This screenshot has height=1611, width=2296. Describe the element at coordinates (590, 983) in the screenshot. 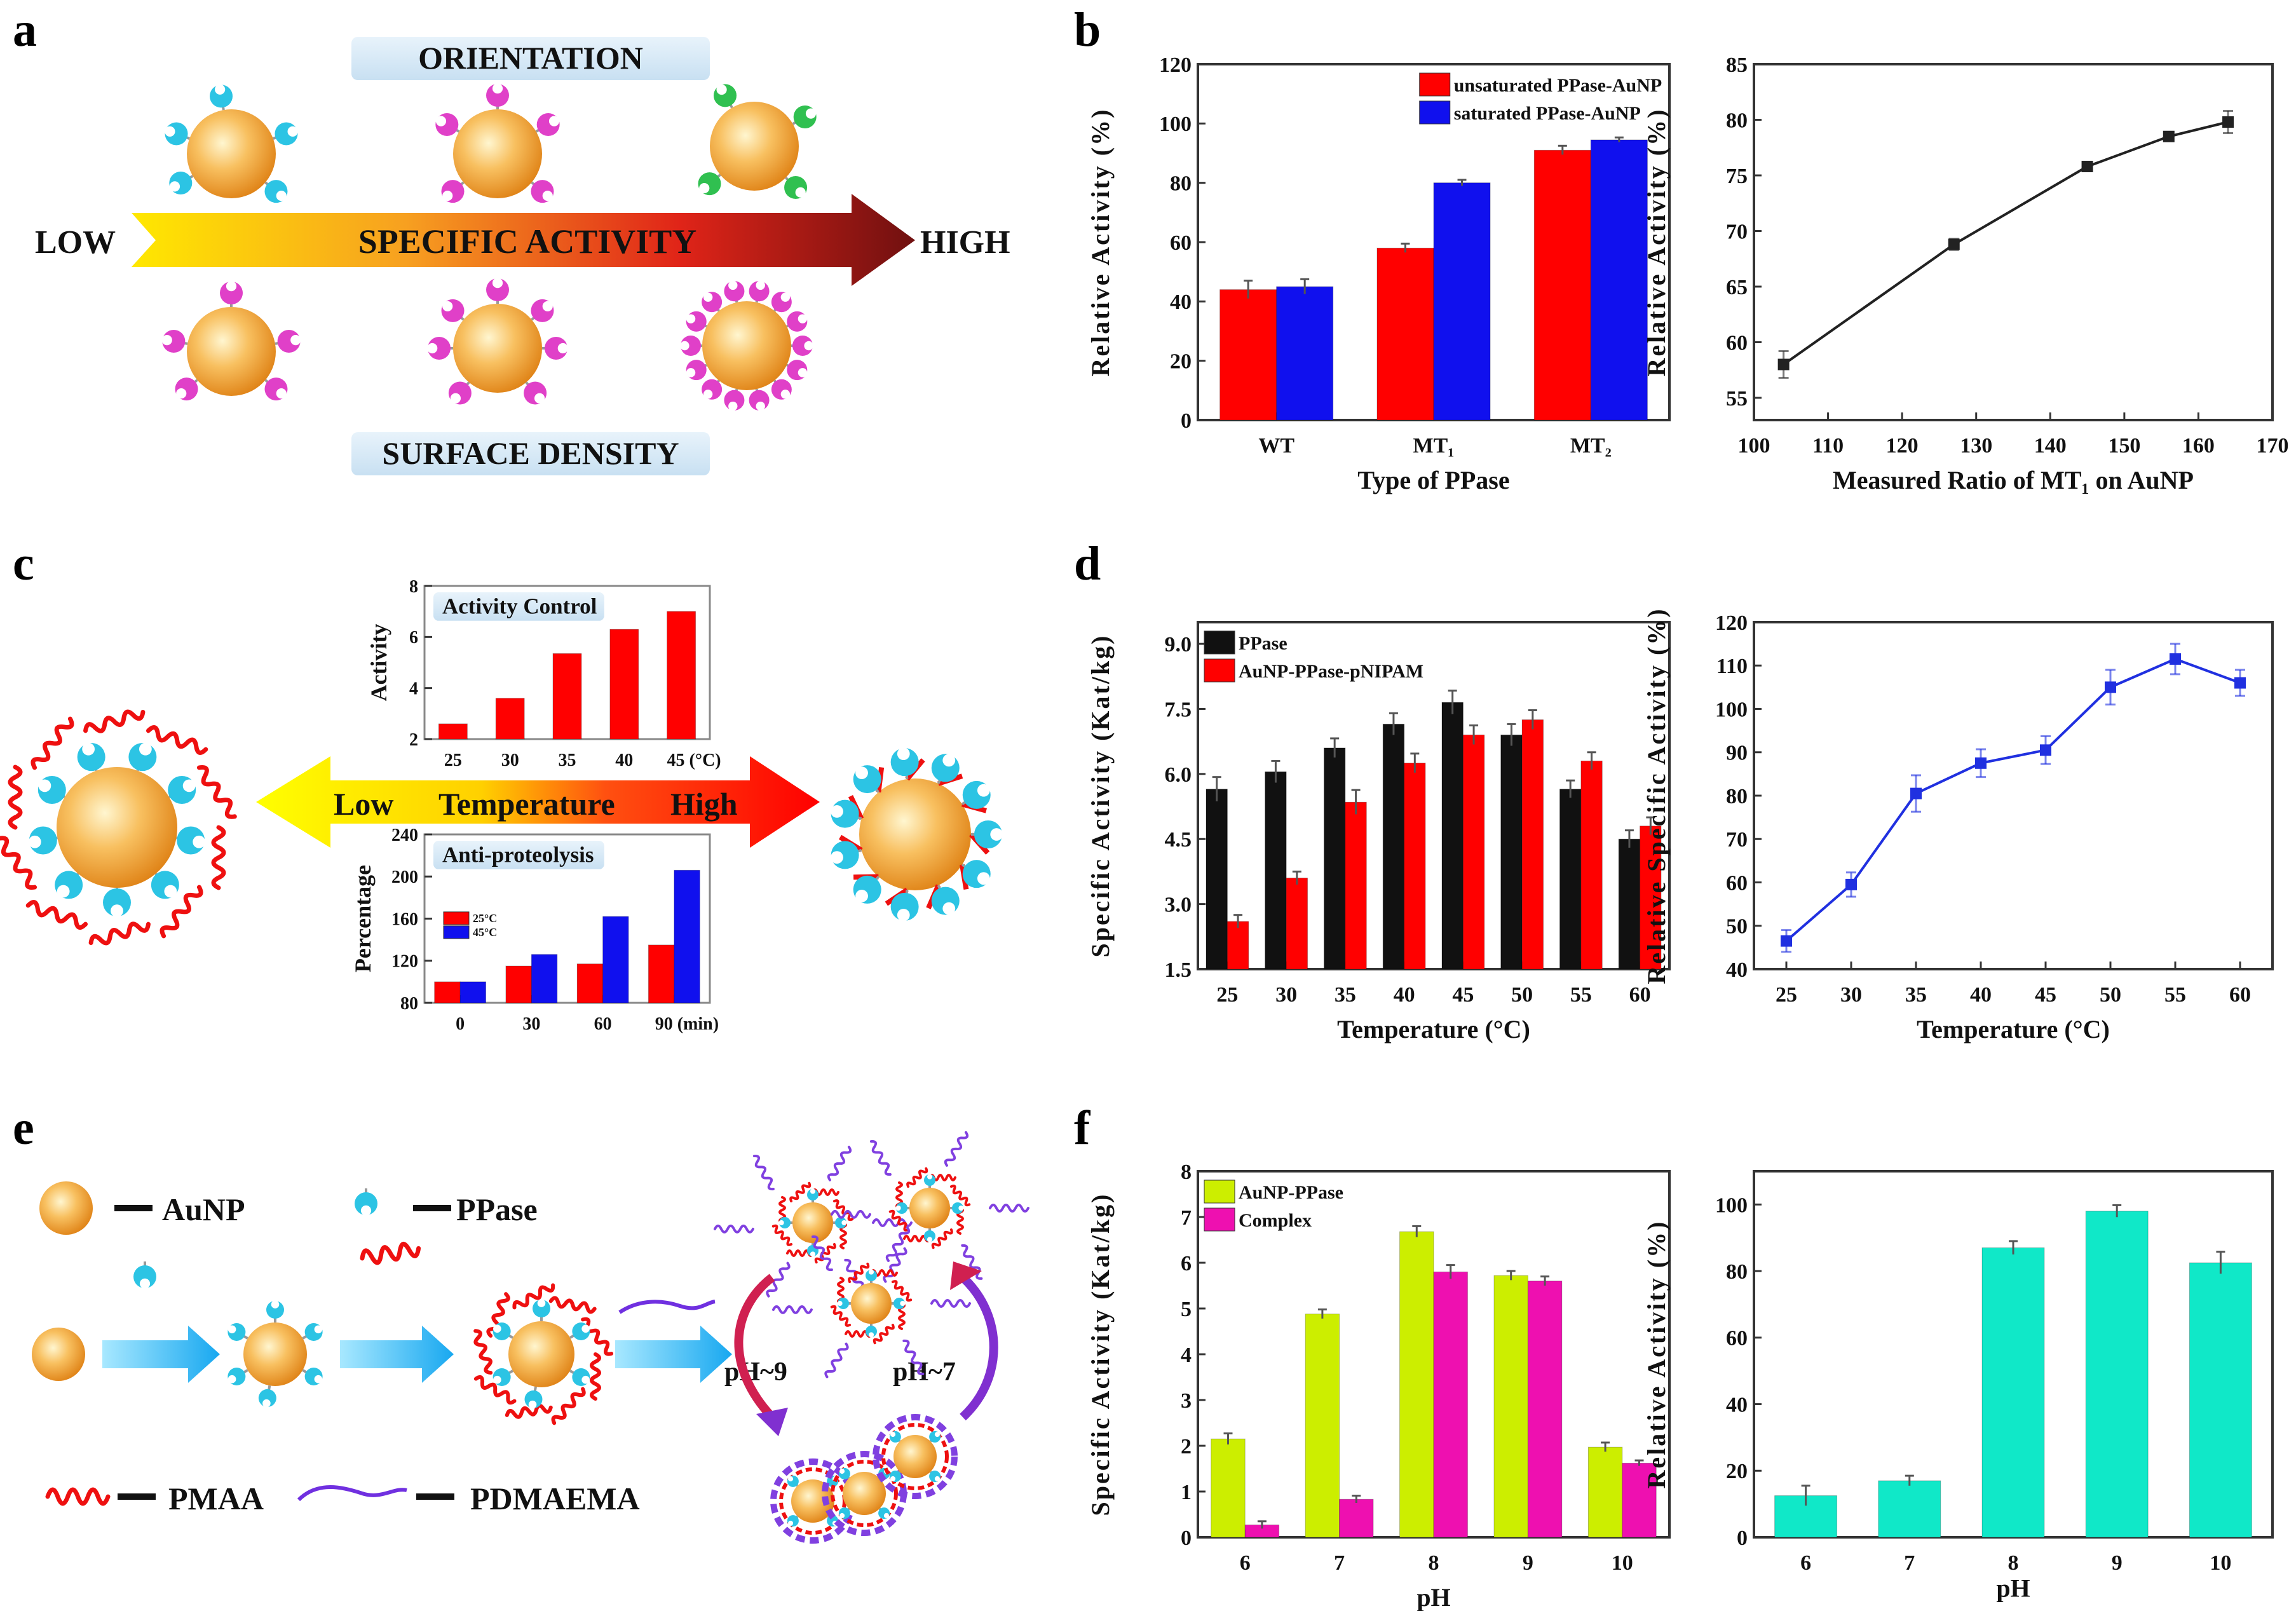

I see `bar-25-c` at that location.